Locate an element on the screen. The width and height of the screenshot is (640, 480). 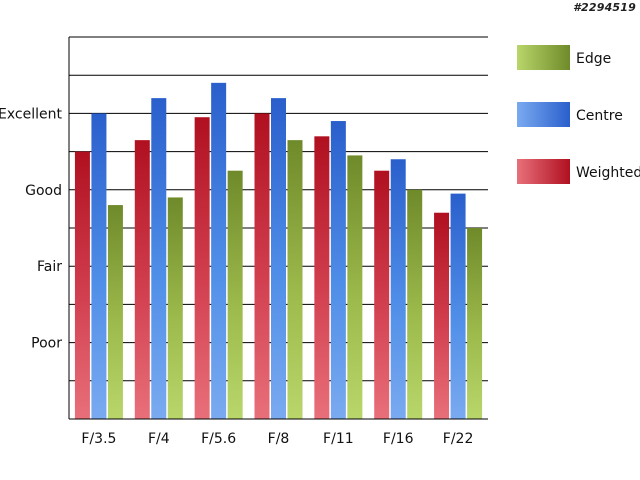
x-tick-f-3-5: F/3.5 is located at coordinates (98, 439).